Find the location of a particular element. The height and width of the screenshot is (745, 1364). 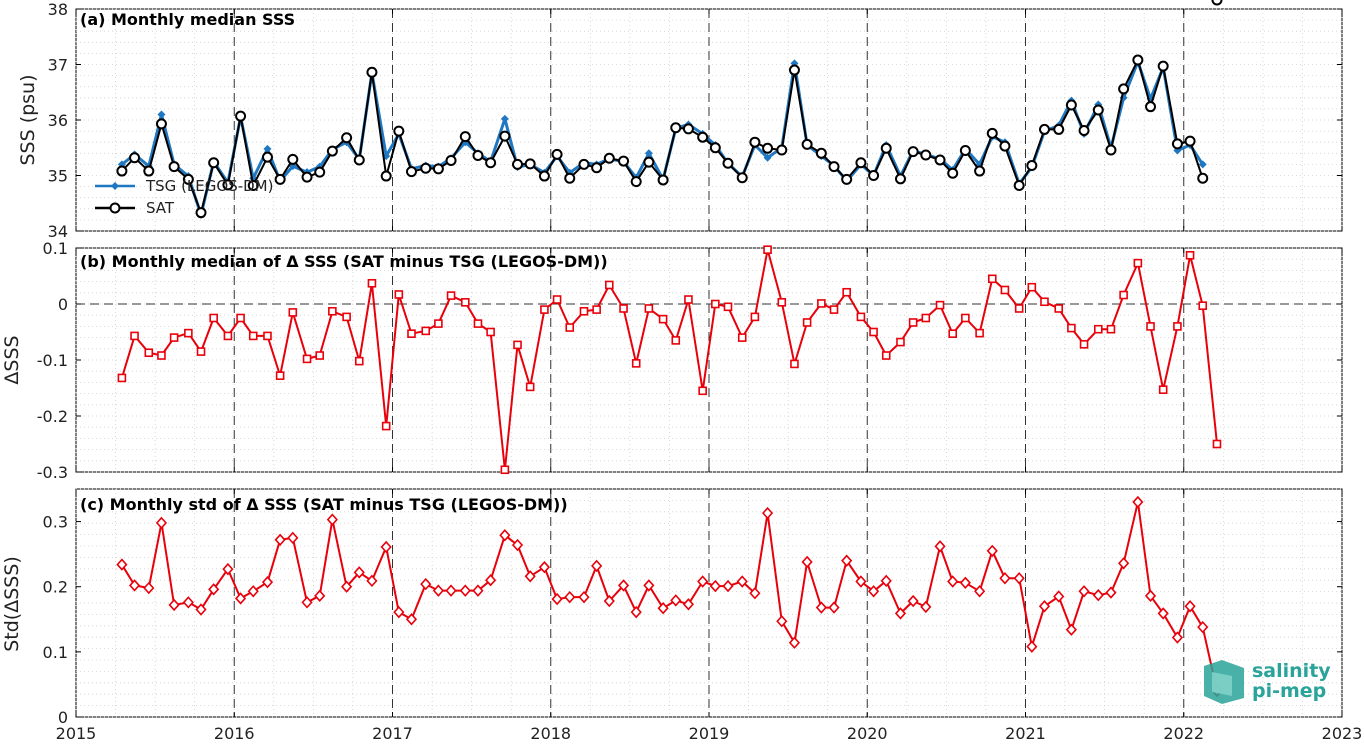

ytick-label: 0.1 is located at coordinates (55, 248).